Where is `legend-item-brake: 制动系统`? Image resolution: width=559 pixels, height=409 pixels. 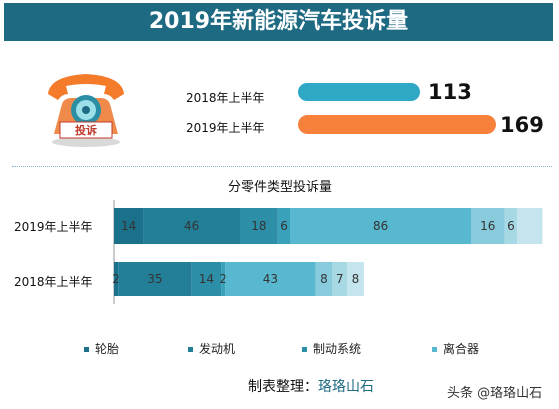
legend-item-brake: 制动系统 is located at coordinates (331, 348).